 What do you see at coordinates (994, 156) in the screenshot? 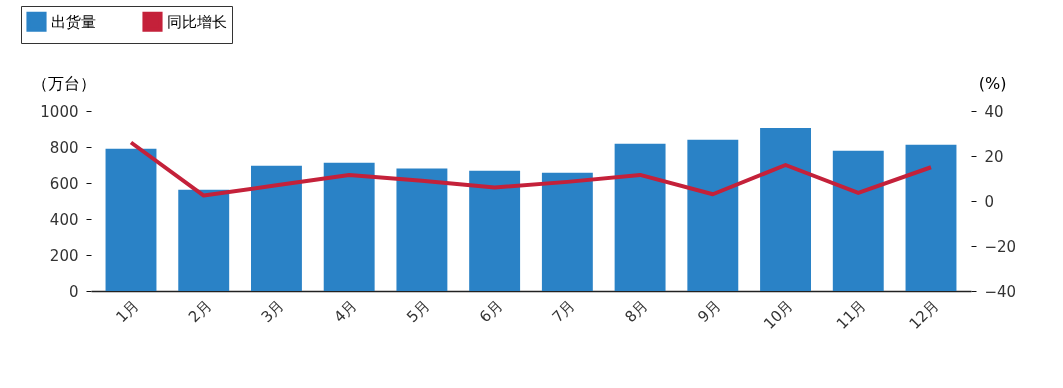
I see `y2-tick-label: 20` at bounding box center [994, 156].